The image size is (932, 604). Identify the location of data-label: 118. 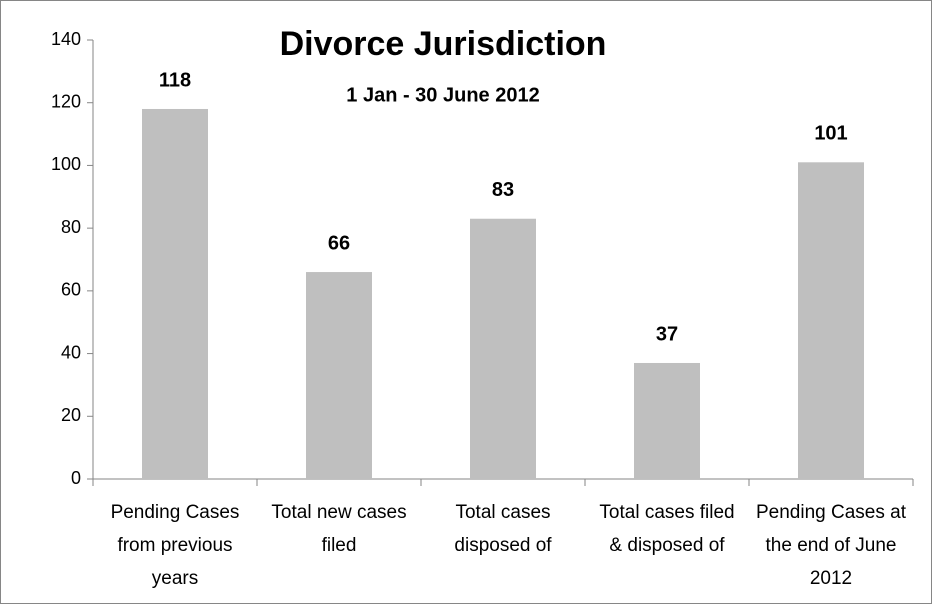
(175, 80).